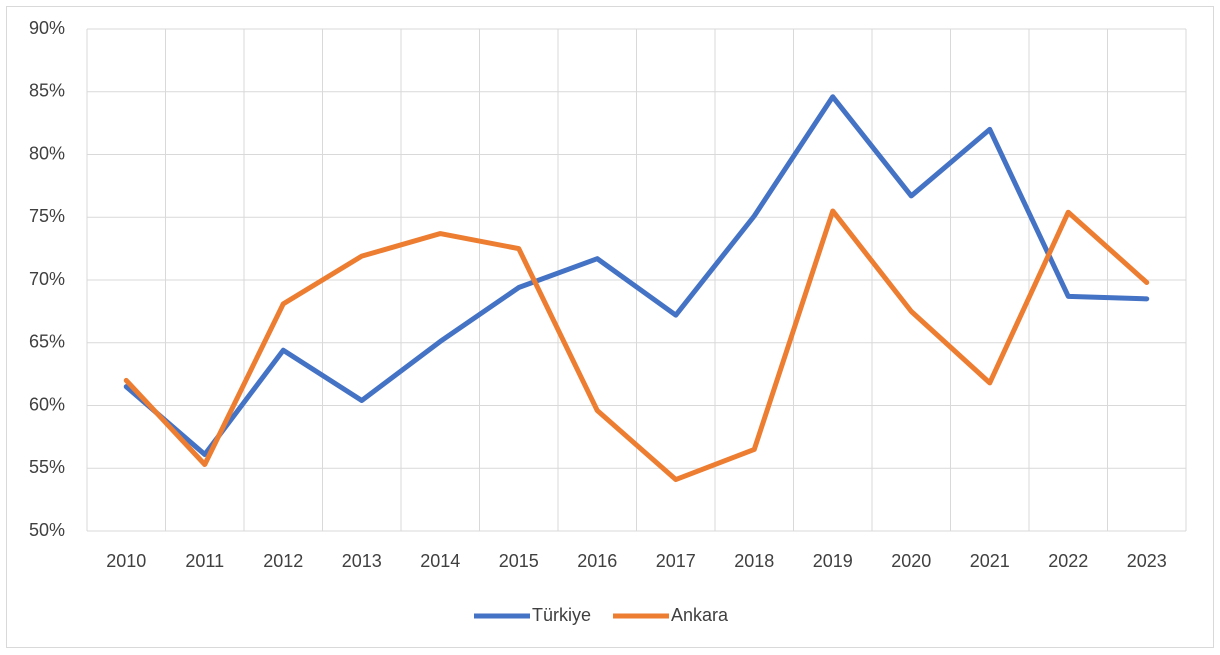 The image size is (1220, 655). I want to click on y-tick-label: 50%, so click(47, 530).